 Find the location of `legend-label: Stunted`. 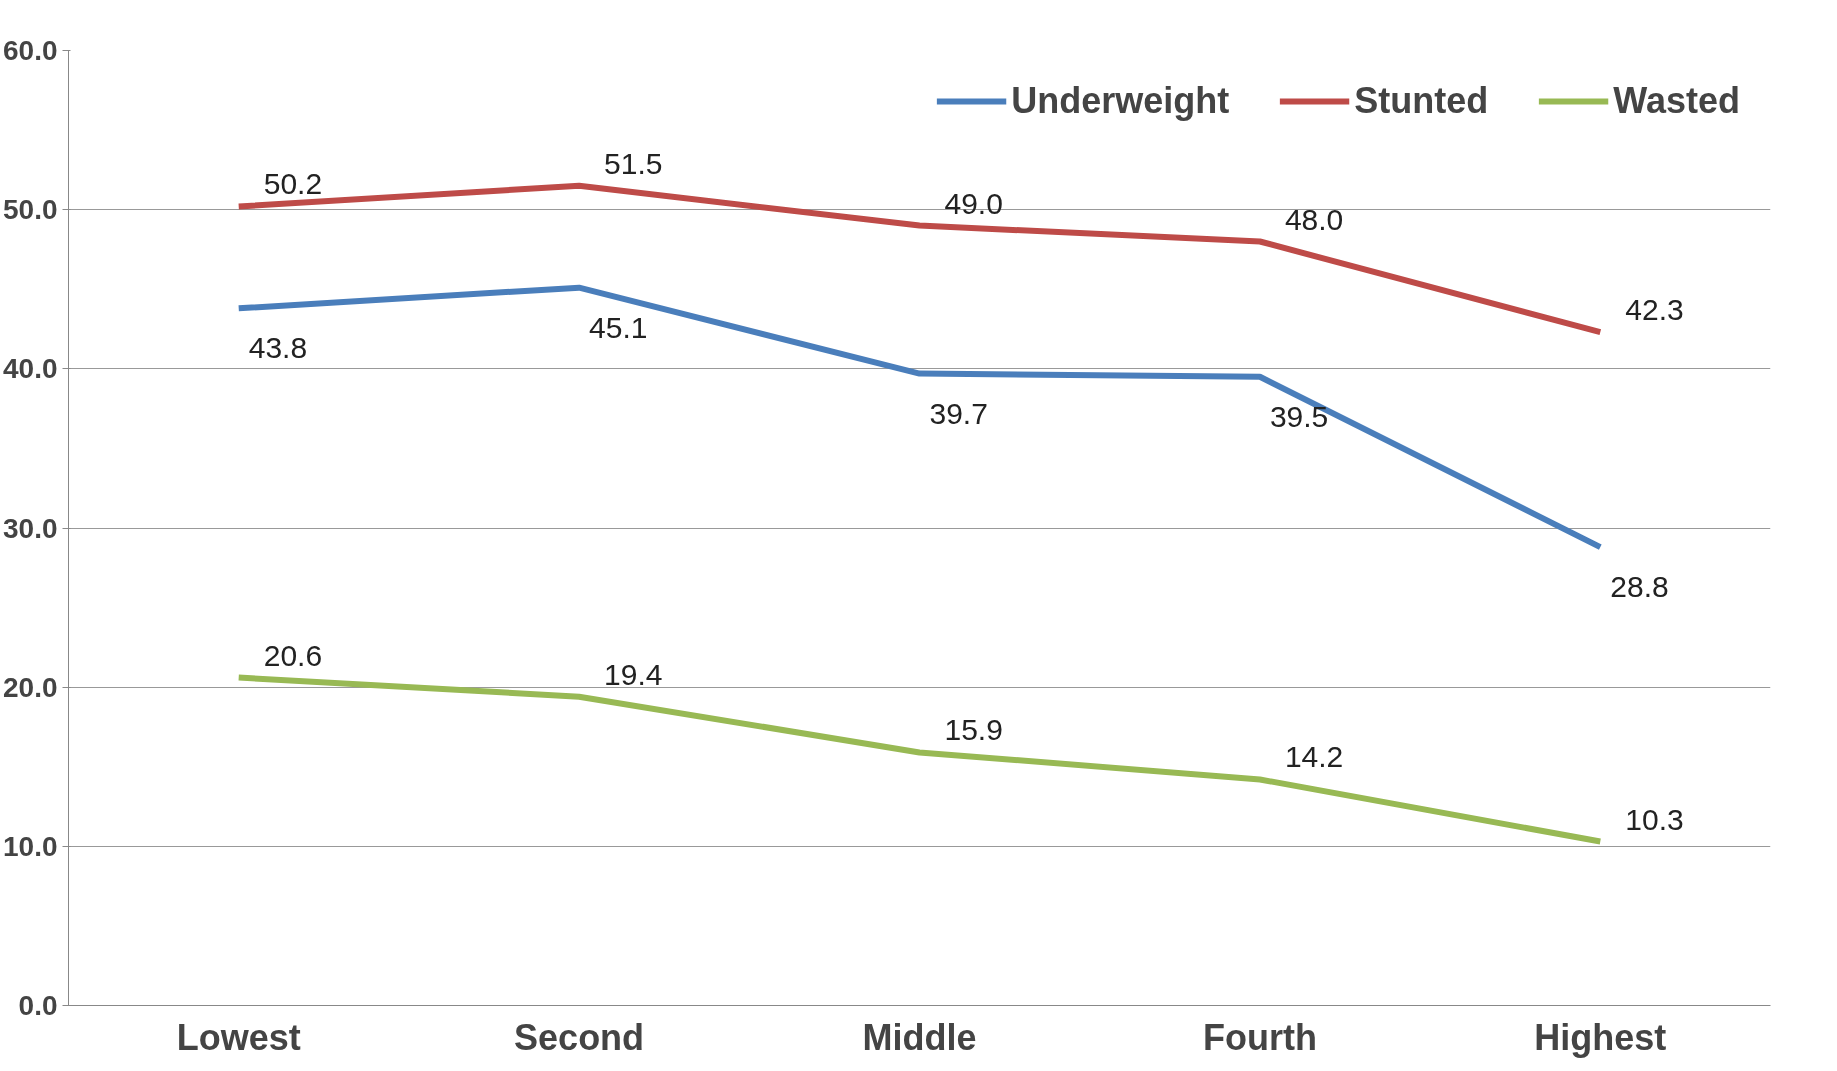

legend-label: Stunted is located at coordinates (1421, 101).